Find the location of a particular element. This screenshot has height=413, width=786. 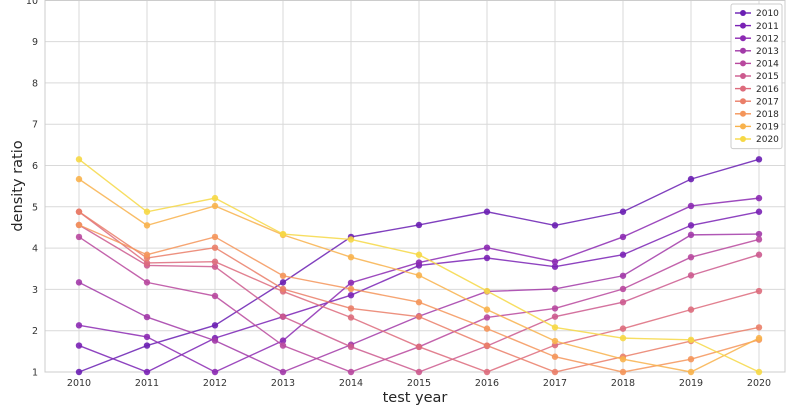

legend-item: 2019 is located at coordinates (757, 128).